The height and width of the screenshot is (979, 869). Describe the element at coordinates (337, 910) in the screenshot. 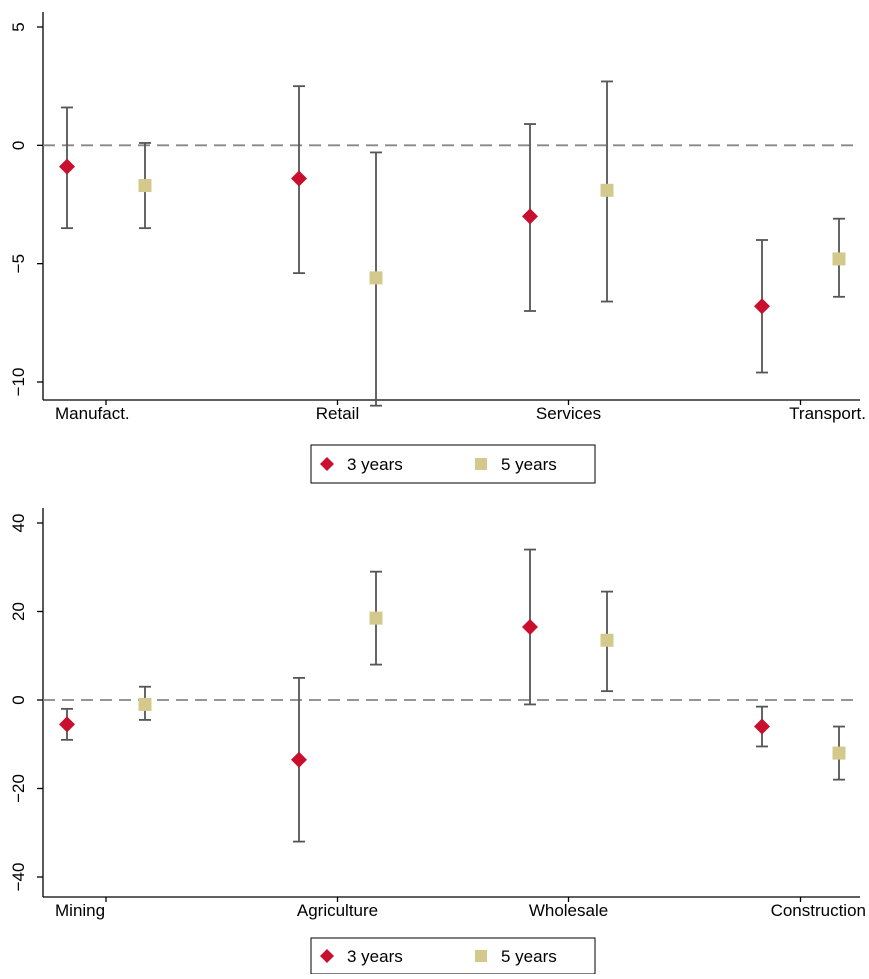

I see `x-tick-label: Agriculture` at that location.